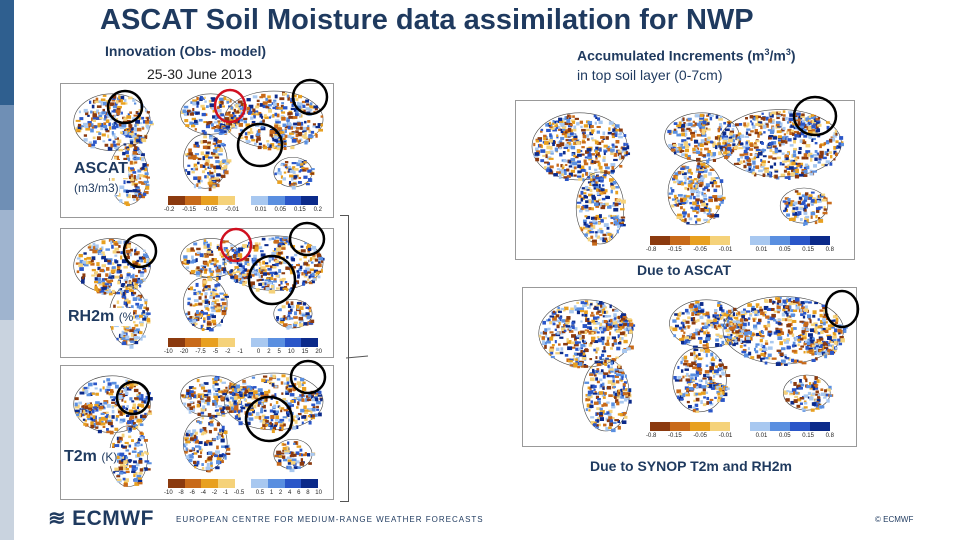 This screenshot has width=960, height=540. Describe the element at coordinates (225, 493) in the screenshot. I see `colorbar-t2m-tick: -1` at that location.